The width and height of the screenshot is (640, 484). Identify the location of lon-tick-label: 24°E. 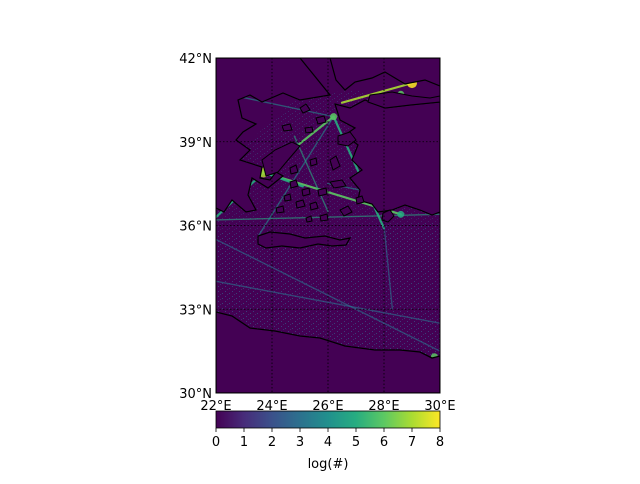
(271, 406).